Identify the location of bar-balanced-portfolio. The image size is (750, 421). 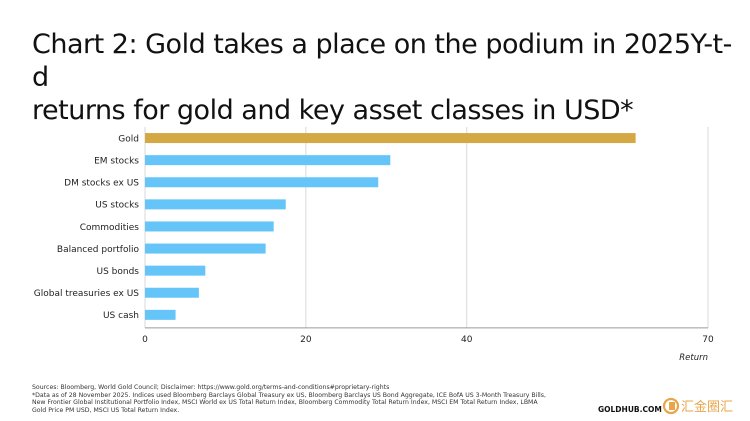
(205, 248).